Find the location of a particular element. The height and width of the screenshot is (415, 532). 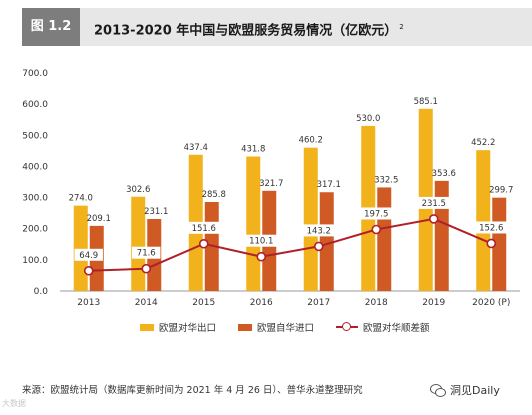

legend-swatch-export is located at coordinates (147, 327).